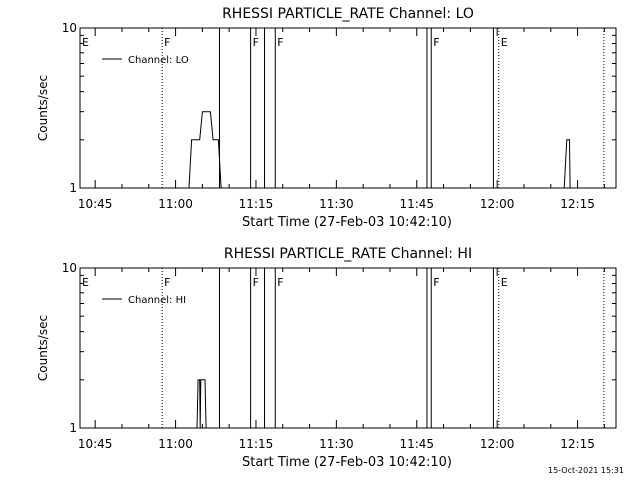 The height and width of the screenshot is (480, 640). Describe the element at coordinates (577, 204) in the screenshot. I see `panel-1-x-tick-label: 12:15` at that location.